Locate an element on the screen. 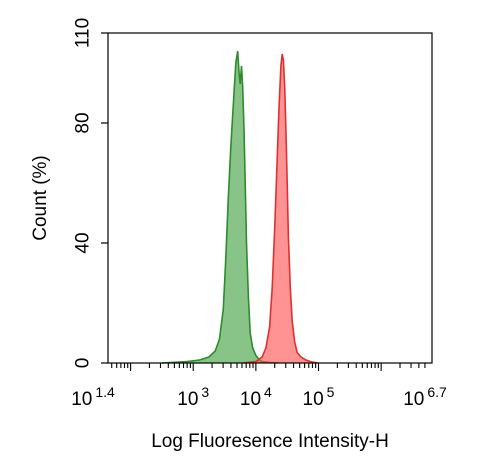 Image resolution: width=479 pixels, height=476 pixels. series-2-line is located at coordinates (281, 208).